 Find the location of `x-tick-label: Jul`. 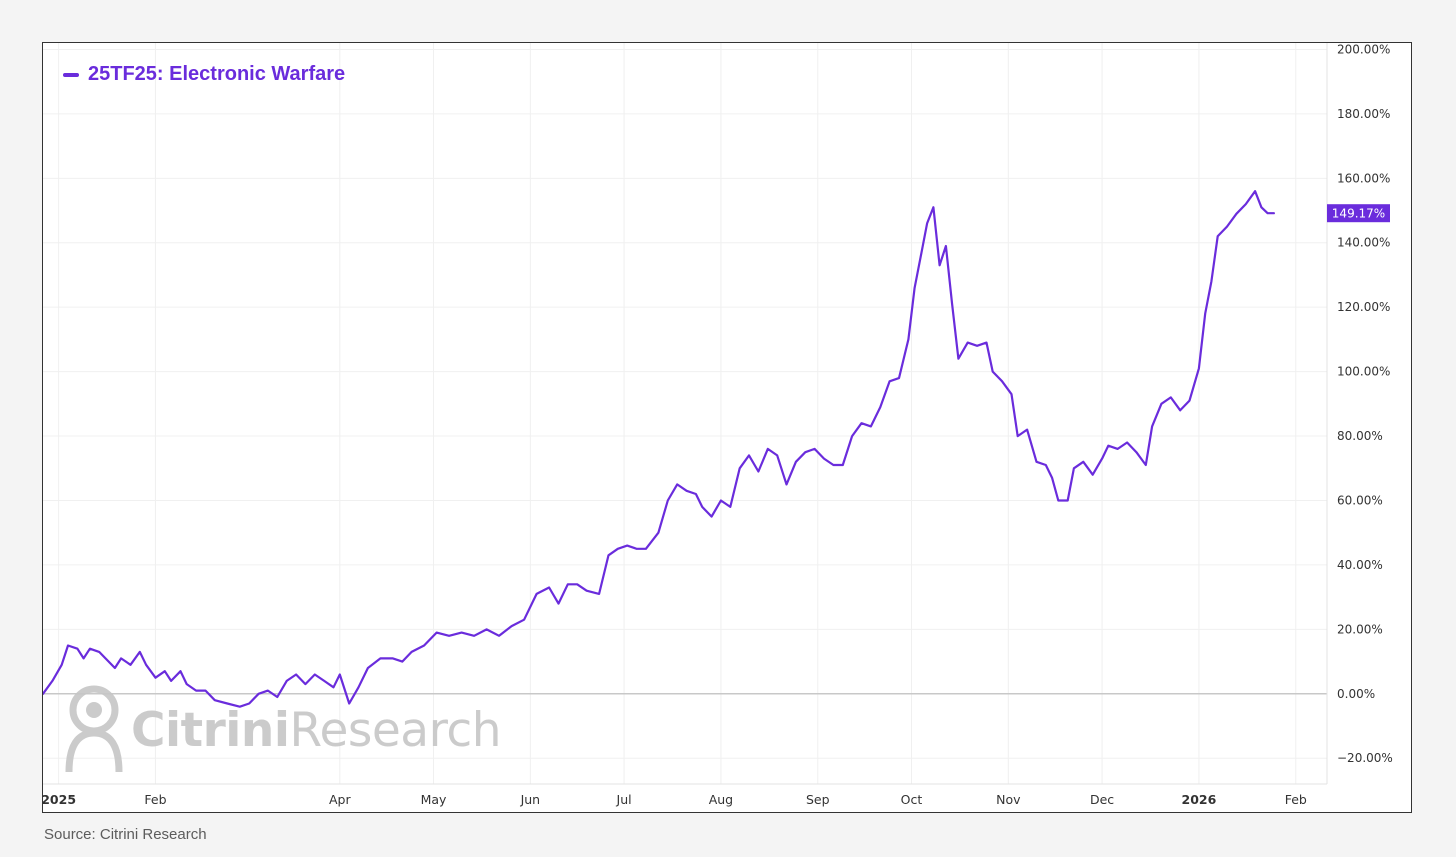

x-tick-label: Jul is located at coordinates (624, 799).